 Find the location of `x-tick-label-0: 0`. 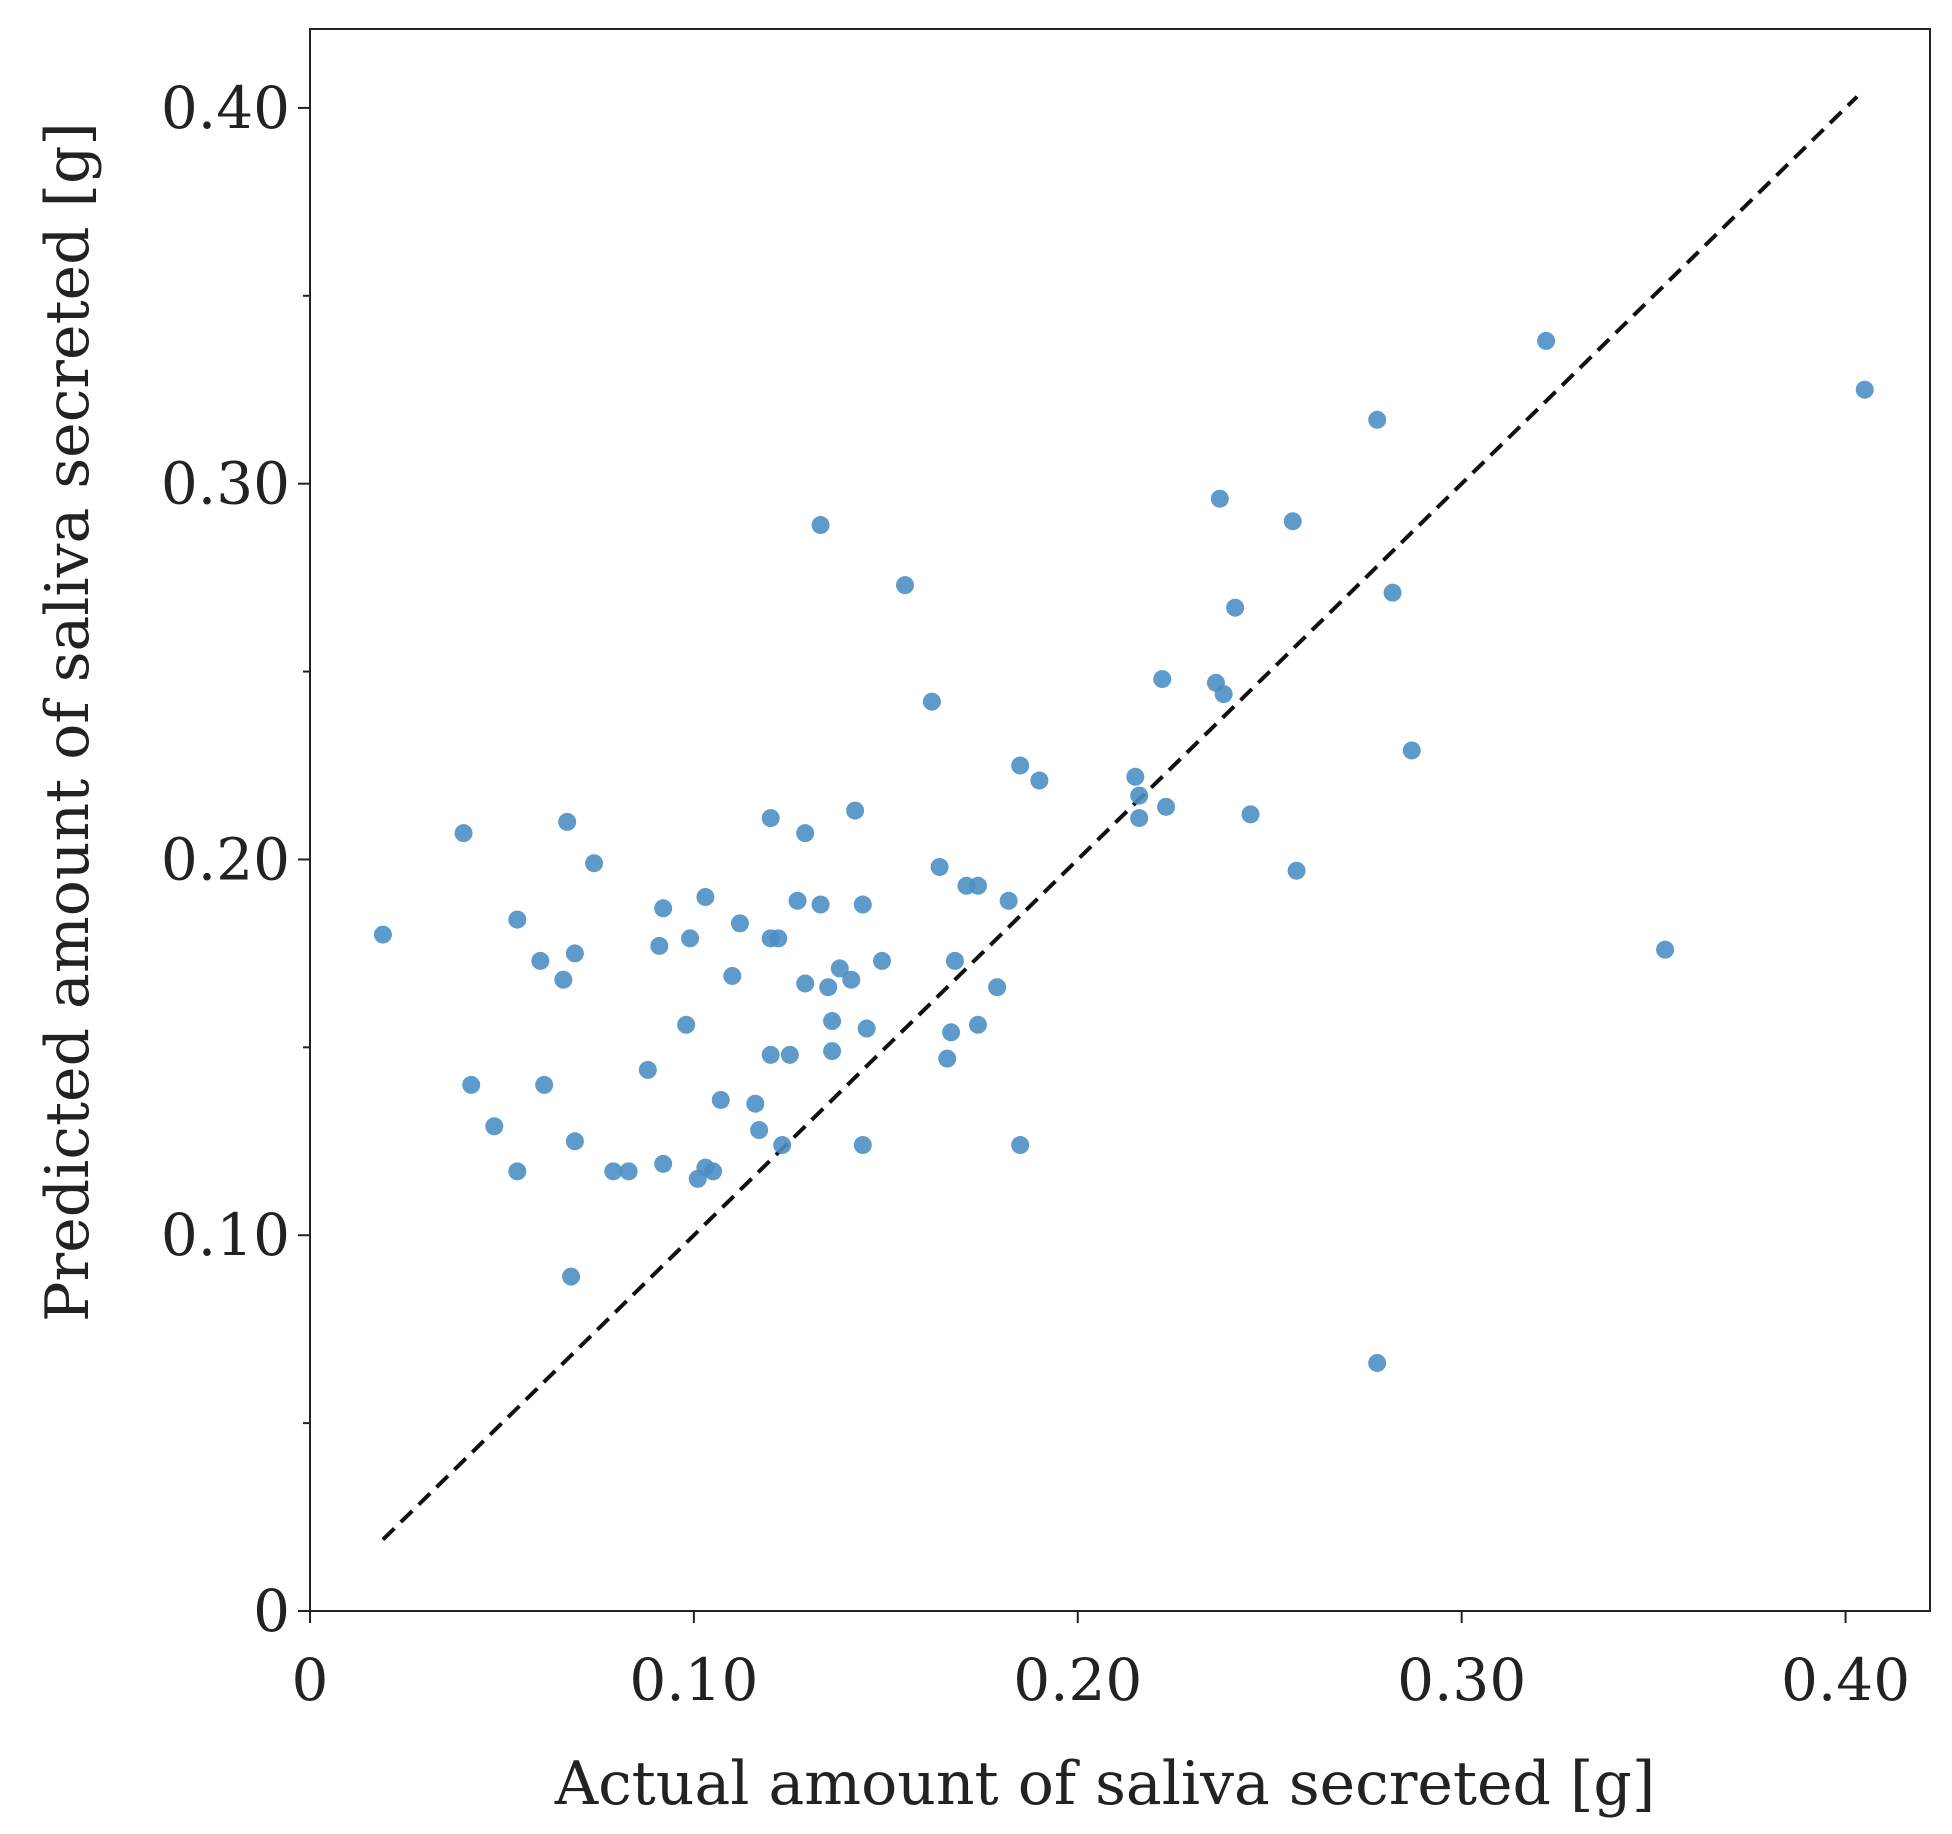

x-tick-label-0: 0 is located at coordinates (310, 1680).